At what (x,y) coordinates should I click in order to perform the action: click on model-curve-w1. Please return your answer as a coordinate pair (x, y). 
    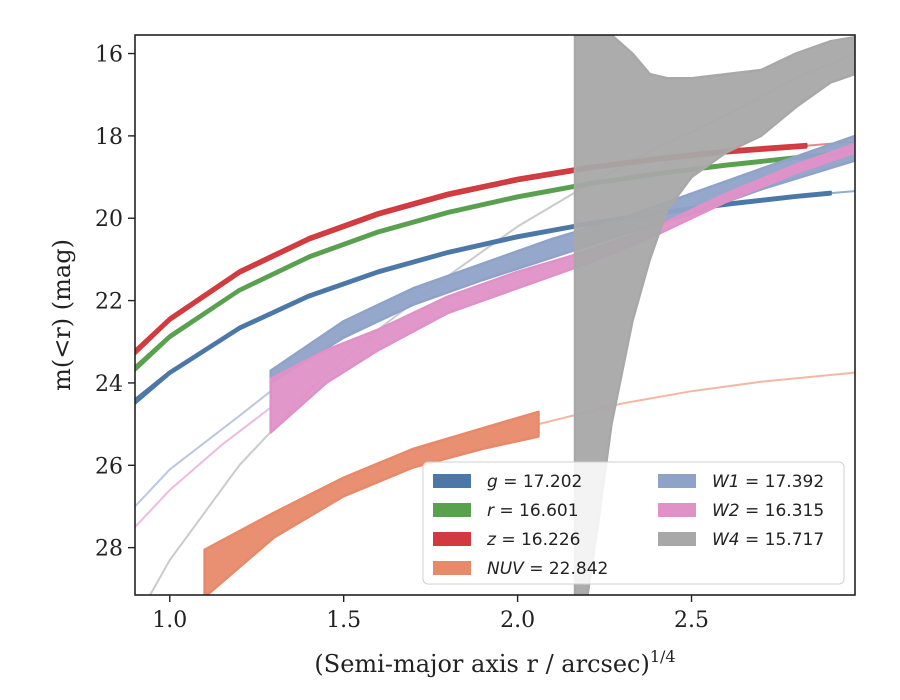
    Looking at the image, I should click on (203, 449).